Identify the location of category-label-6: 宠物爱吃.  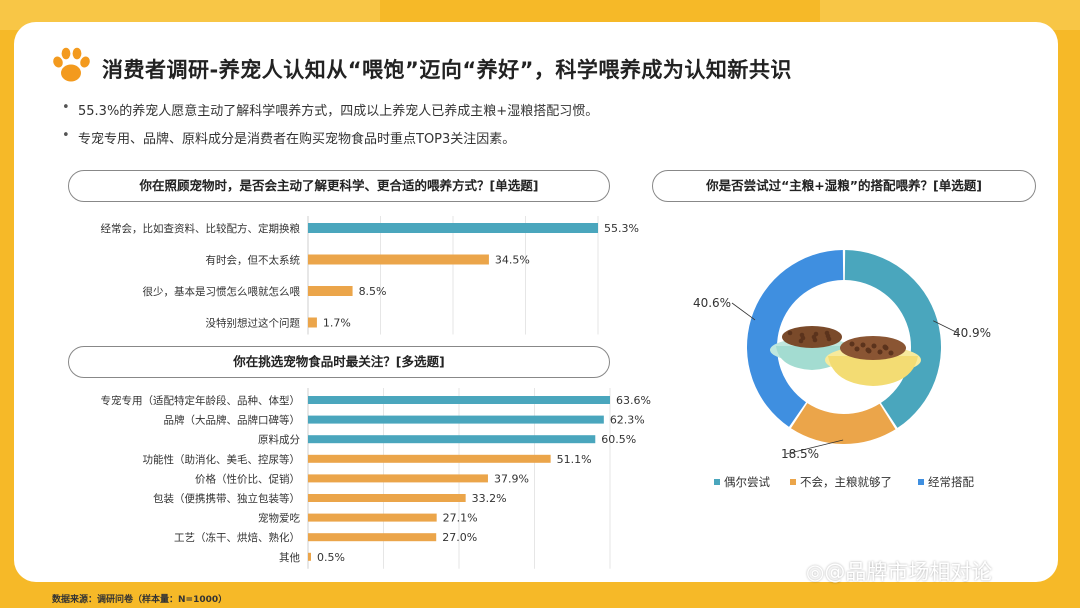
(279, 518).